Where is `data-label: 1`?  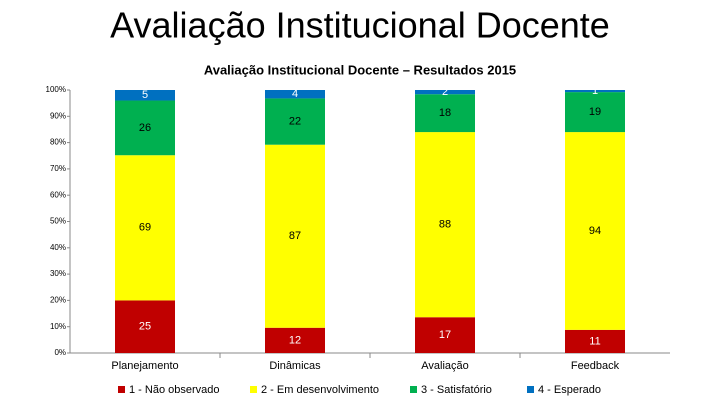
data-label: 1 is located at coordinates (595, 91).